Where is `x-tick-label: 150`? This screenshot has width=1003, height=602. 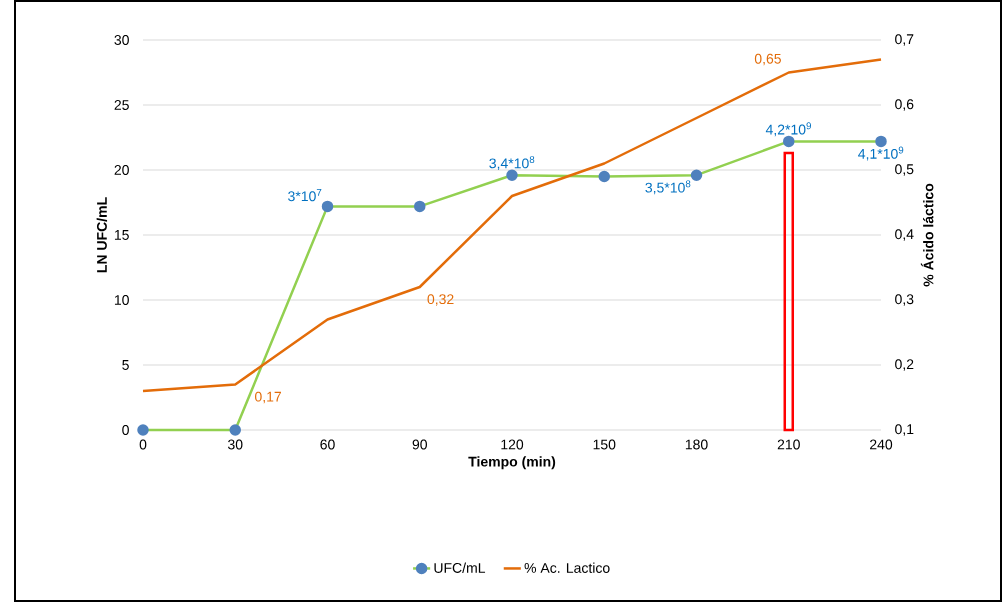
x-tick-label: 150 is located at coordinates (604, 444).